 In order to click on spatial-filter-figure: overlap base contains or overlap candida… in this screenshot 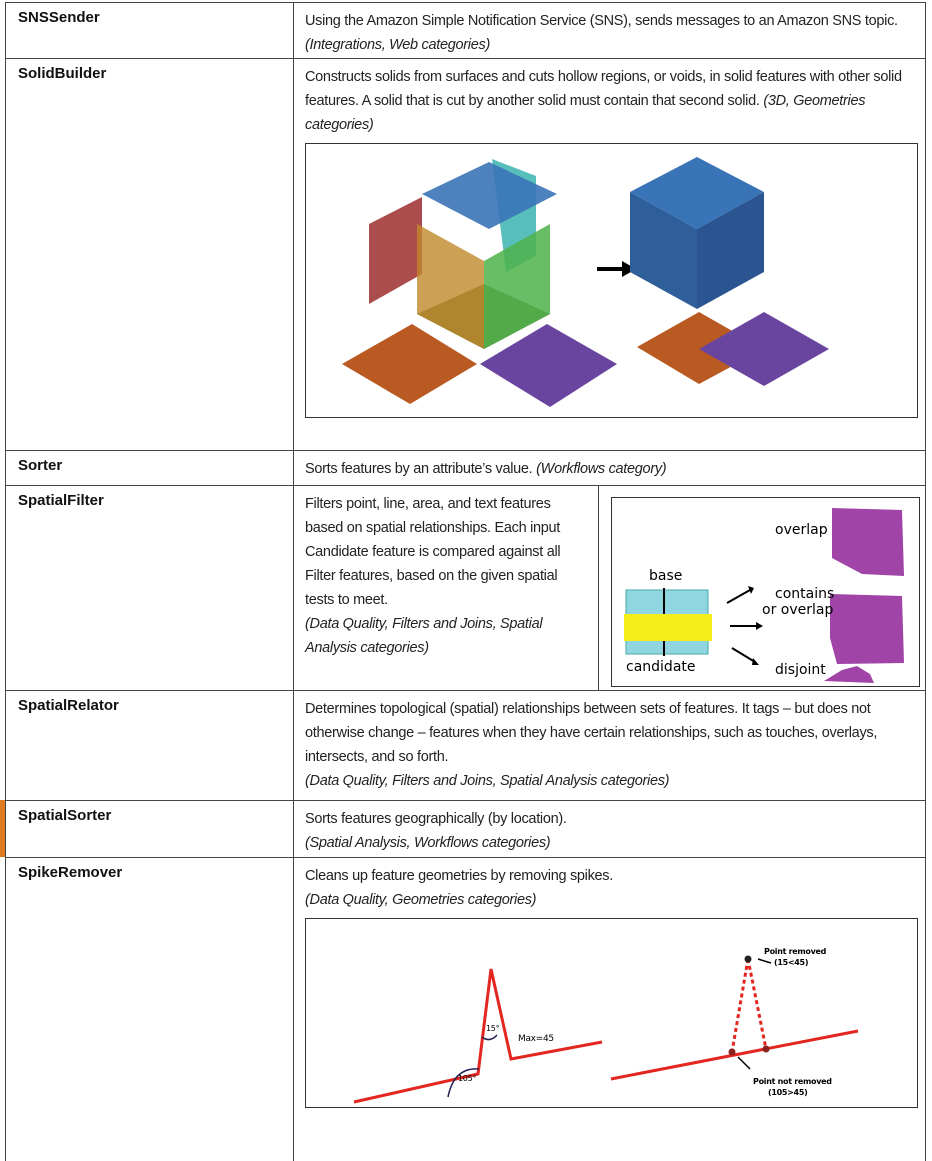, I will do `click(765, 592)`.